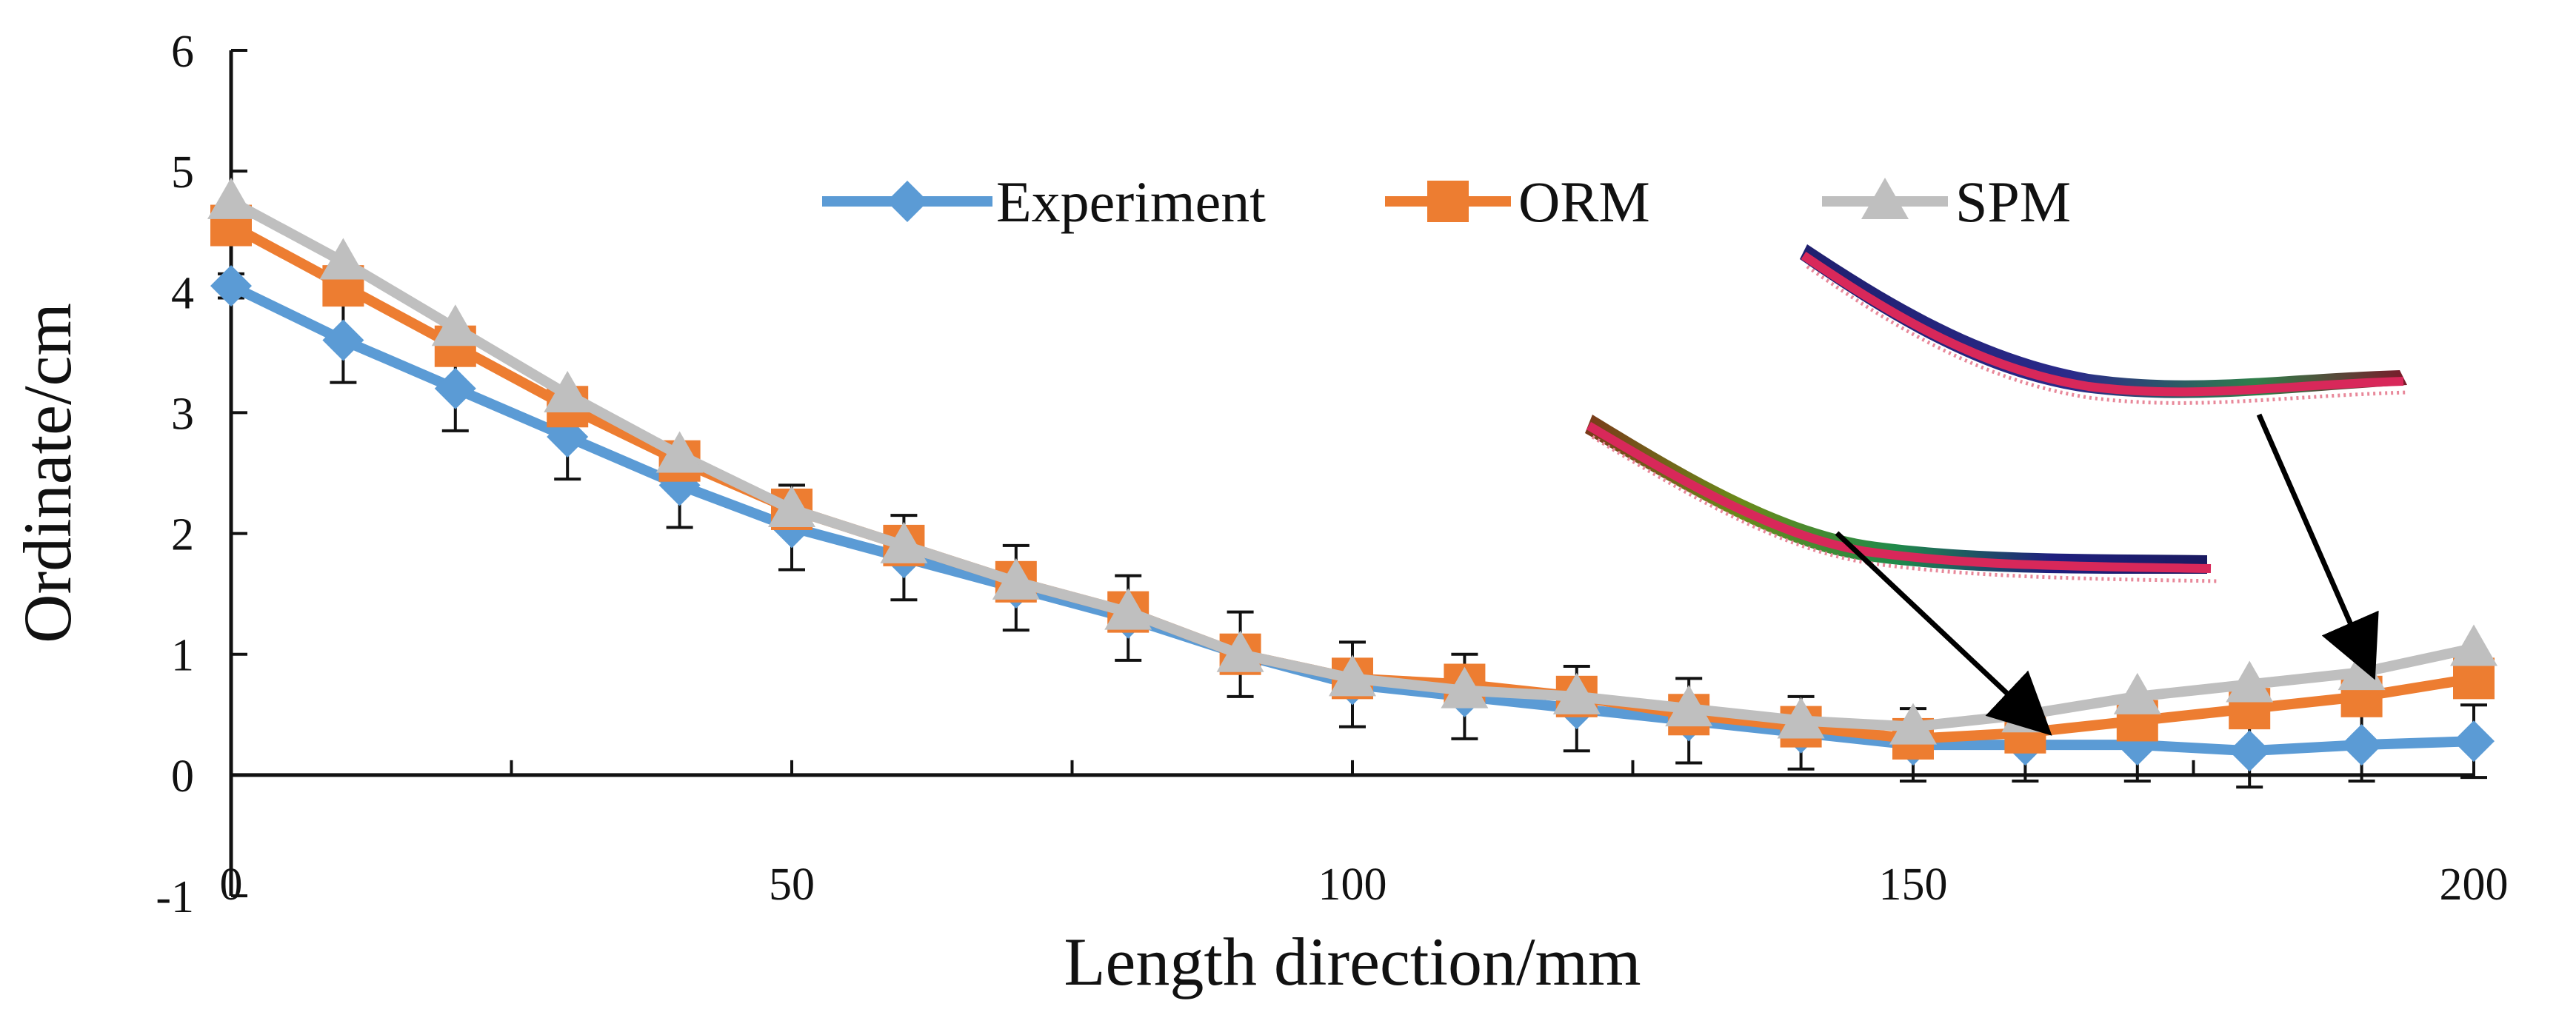  What do you see at coordinates (792, 885) in the screenshot?
I see `x-tick-label: 50` at bounding box center [792, 885].